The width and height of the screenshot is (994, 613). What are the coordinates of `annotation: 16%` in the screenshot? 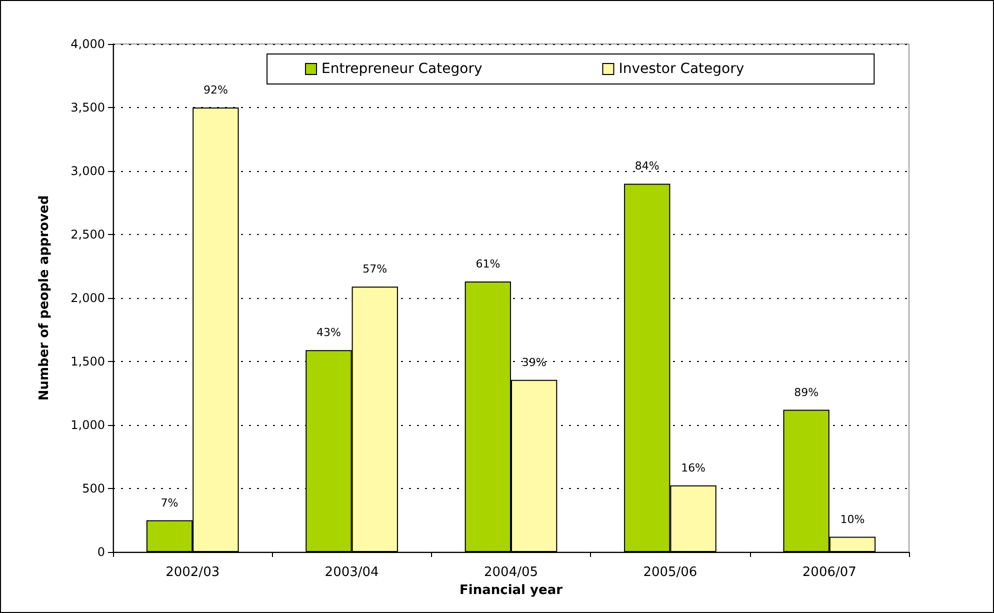 It's located at (693, 467).